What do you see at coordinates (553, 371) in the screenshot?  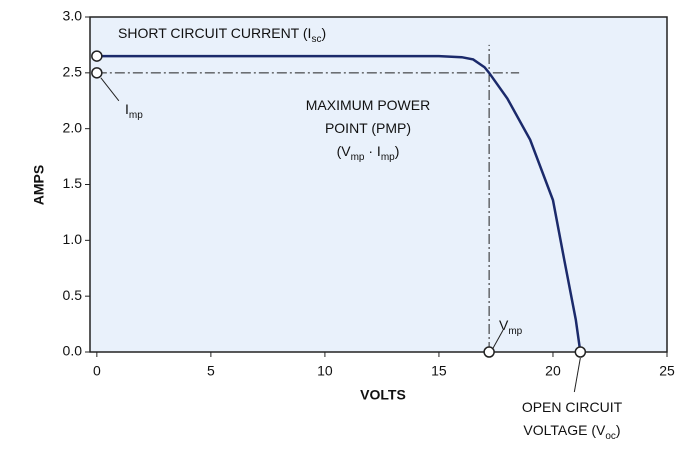 I see `x-tick-label: 20` at bounding box center [553, 371].